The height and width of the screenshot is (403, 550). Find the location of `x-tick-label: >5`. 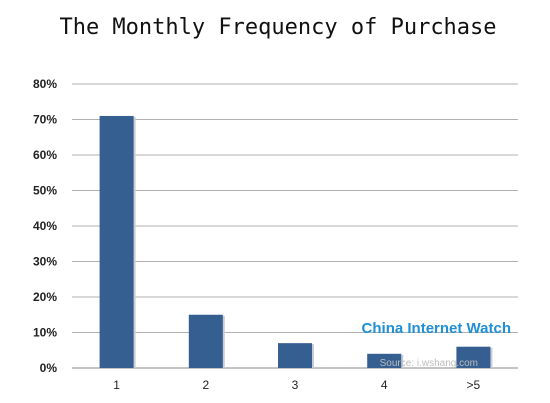

x-tick-label: >5 is located at coordinates (474, 385).